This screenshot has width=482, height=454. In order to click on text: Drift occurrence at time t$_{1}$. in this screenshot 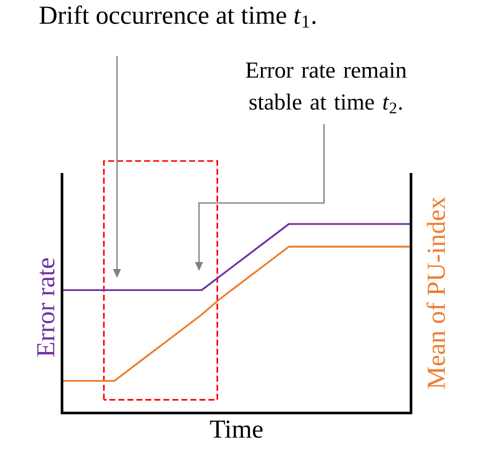, I will do `click(178, 17)`.